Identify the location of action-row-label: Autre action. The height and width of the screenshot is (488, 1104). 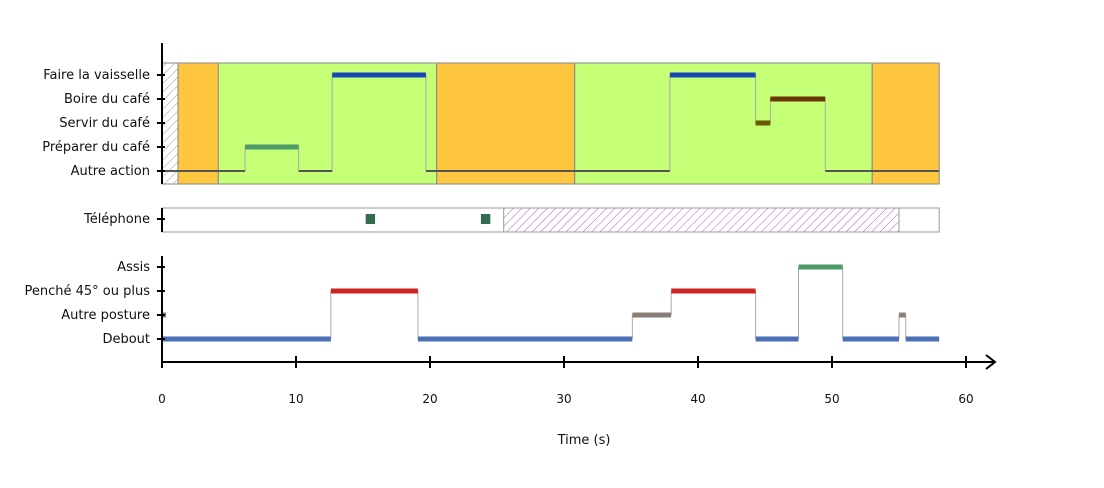
(110, 171).